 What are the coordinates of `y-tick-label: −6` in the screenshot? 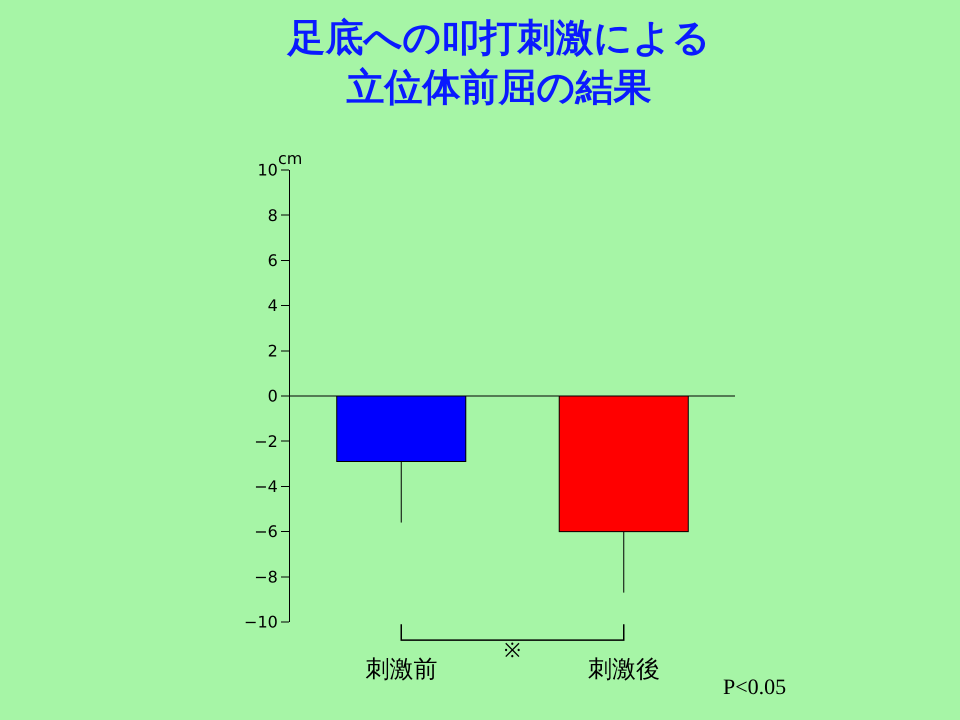 It's located at (266, 532).